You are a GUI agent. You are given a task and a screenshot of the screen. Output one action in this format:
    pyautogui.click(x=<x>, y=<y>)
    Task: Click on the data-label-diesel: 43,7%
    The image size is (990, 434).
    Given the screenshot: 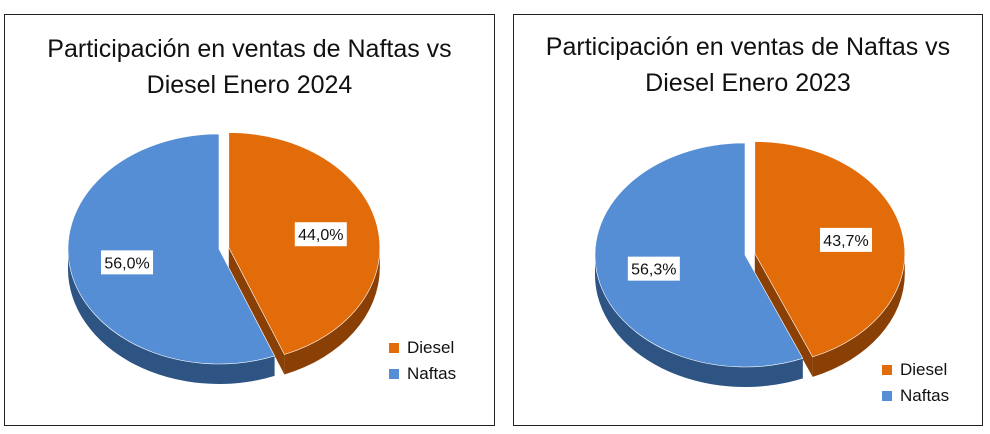 What is the action you would take?
    pyautogui.click(x=845, y=241)
    